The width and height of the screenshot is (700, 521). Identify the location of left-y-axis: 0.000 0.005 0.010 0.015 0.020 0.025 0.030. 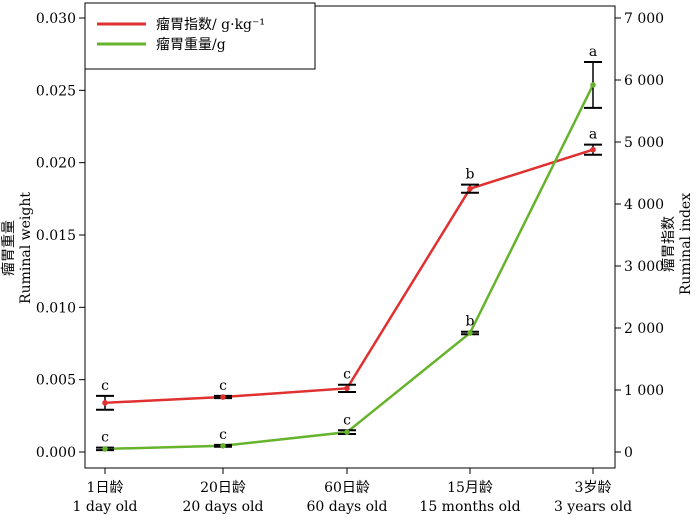
(60, 236).